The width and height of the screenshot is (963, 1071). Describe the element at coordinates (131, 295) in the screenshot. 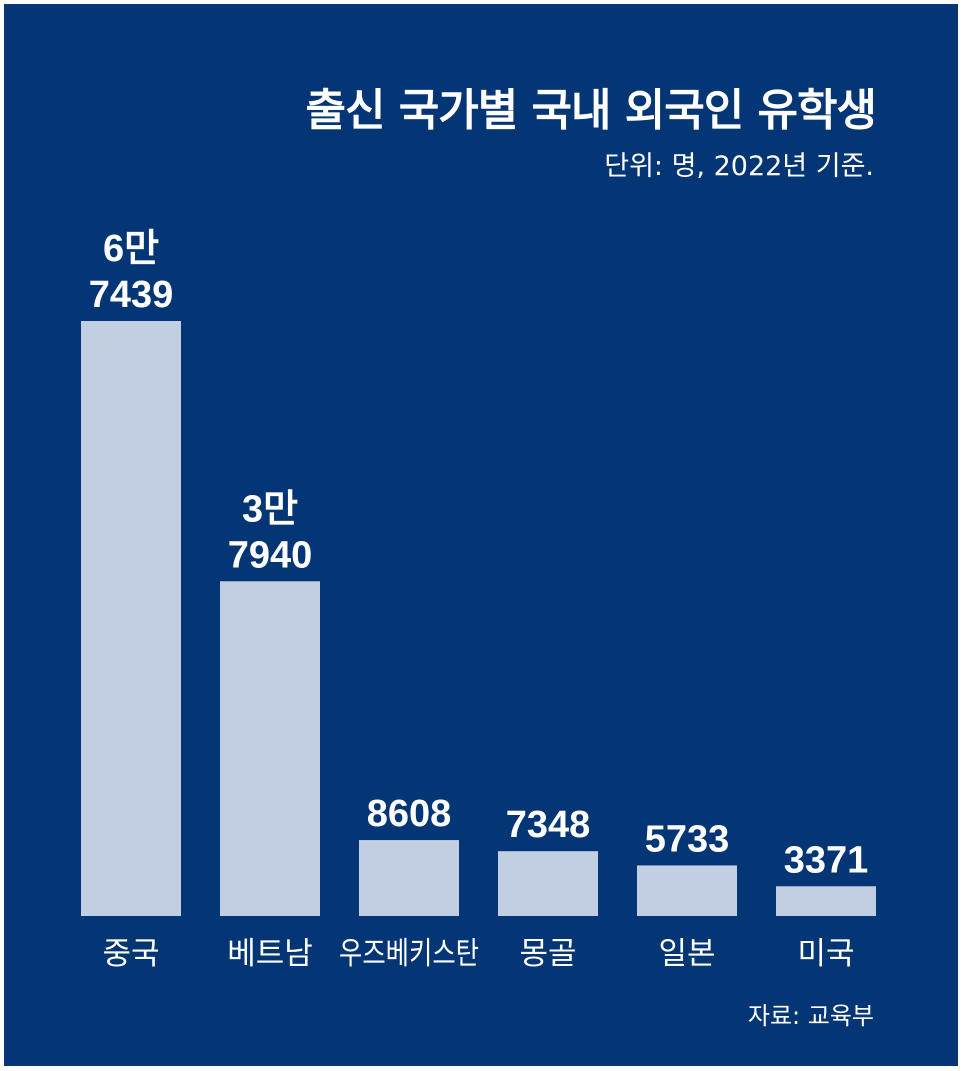

I see `value-label-0-1: 7439` at that location.